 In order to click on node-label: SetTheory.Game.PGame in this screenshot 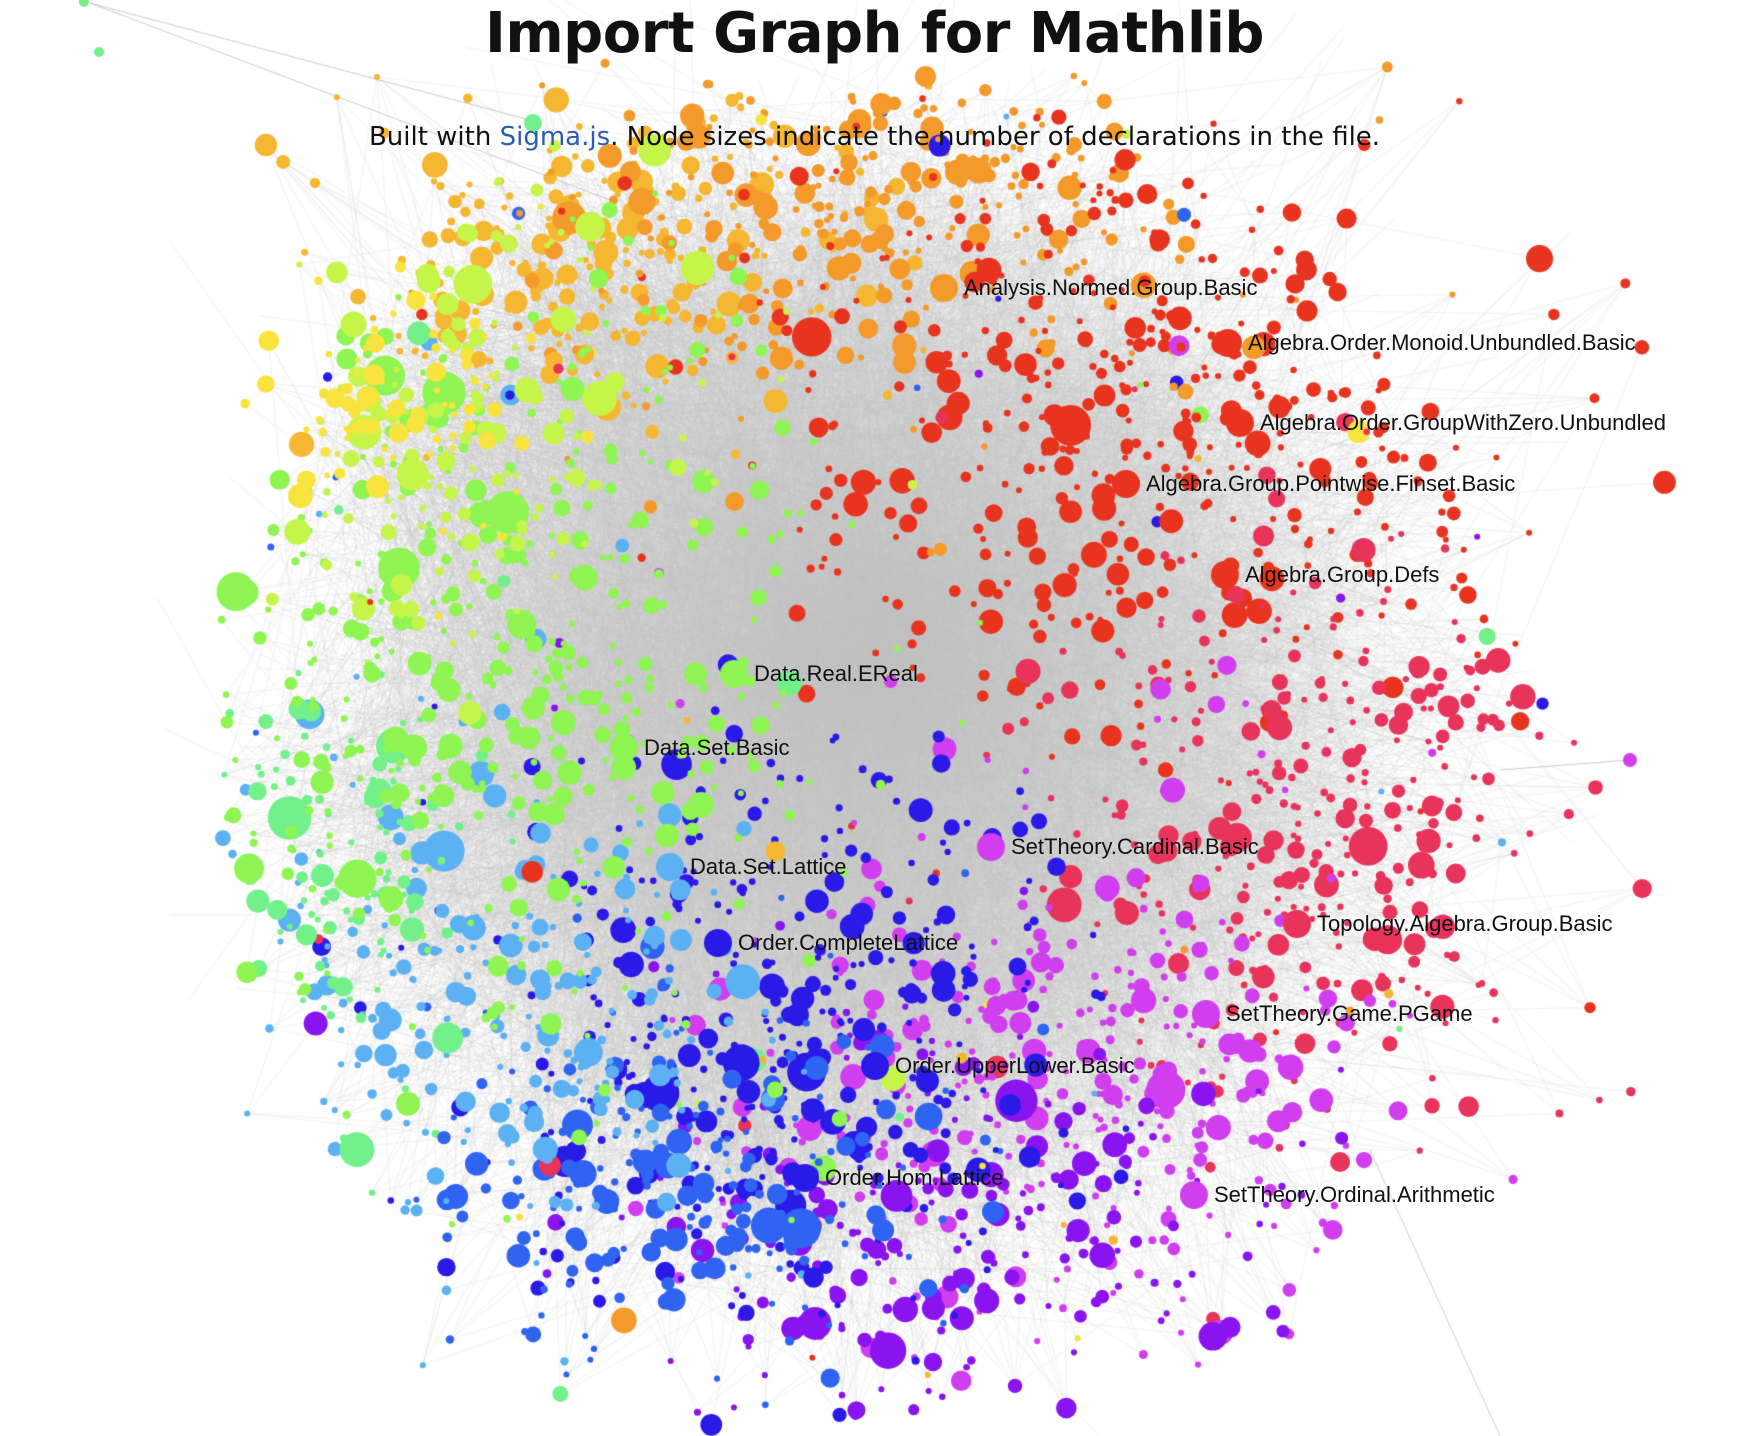, I will do `click(1349, 1013)`.